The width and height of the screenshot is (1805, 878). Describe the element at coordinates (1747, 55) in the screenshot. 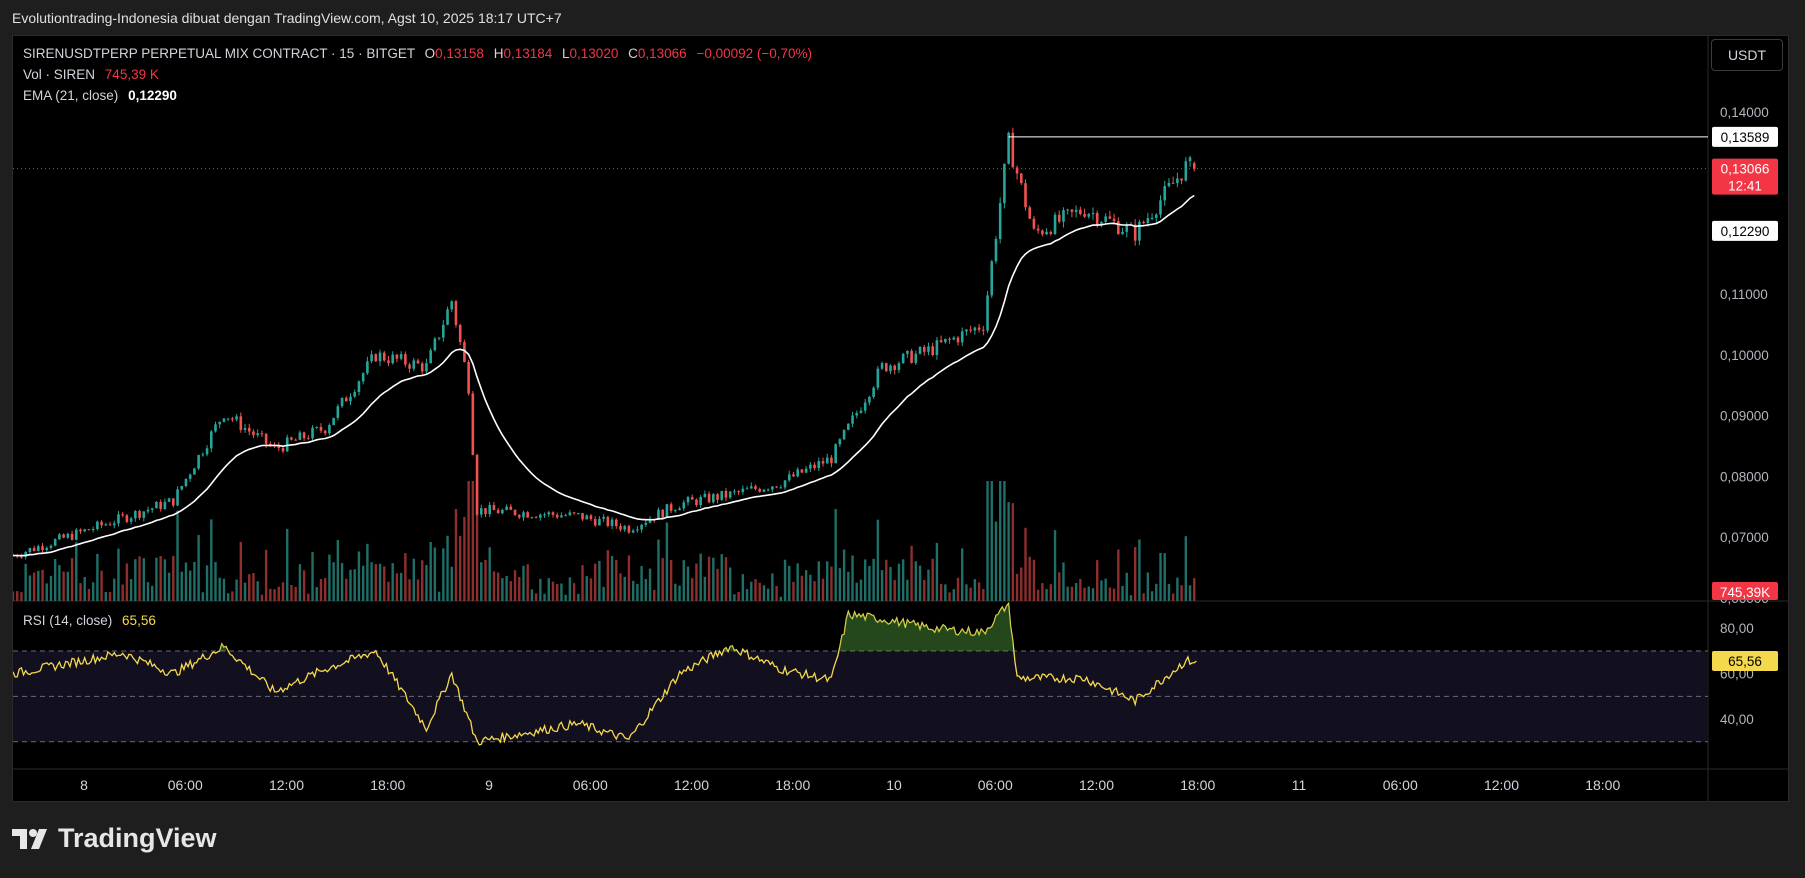

I see `currency-button: USDT` at that location.